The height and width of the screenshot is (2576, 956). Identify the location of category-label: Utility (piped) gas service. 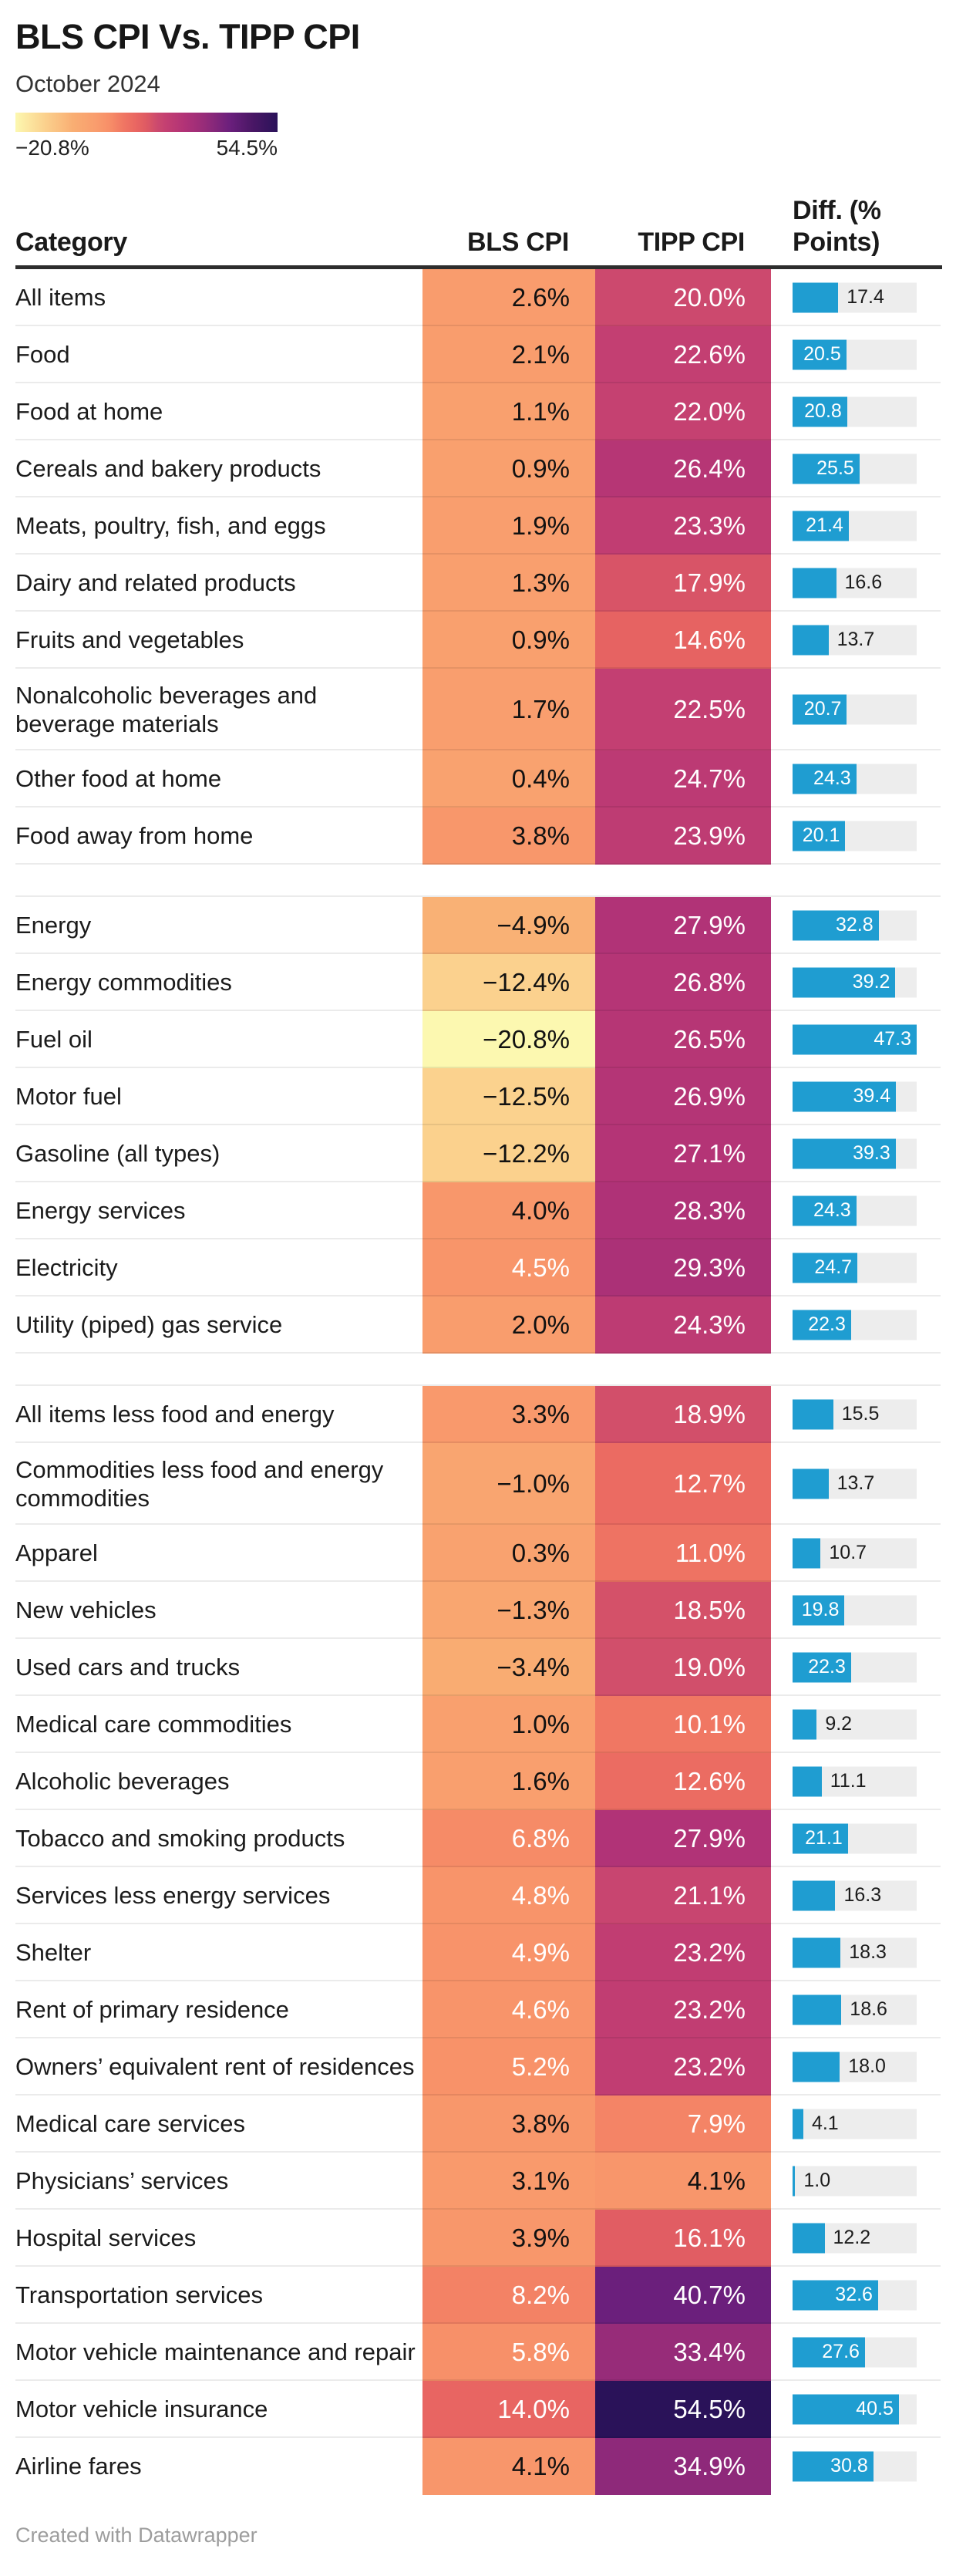
(149, 1325).